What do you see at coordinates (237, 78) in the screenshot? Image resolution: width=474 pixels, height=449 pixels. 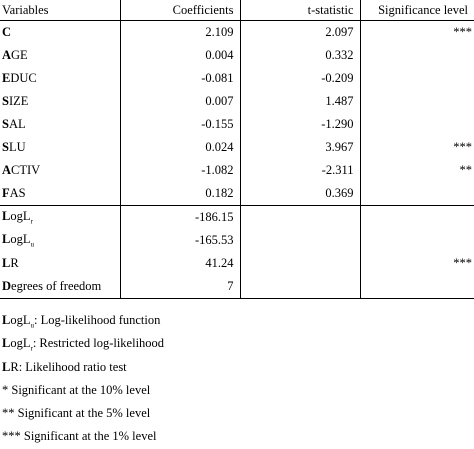 I see `table-row: EDUC -0.081 -0.209` at bounding box center [237, 78].